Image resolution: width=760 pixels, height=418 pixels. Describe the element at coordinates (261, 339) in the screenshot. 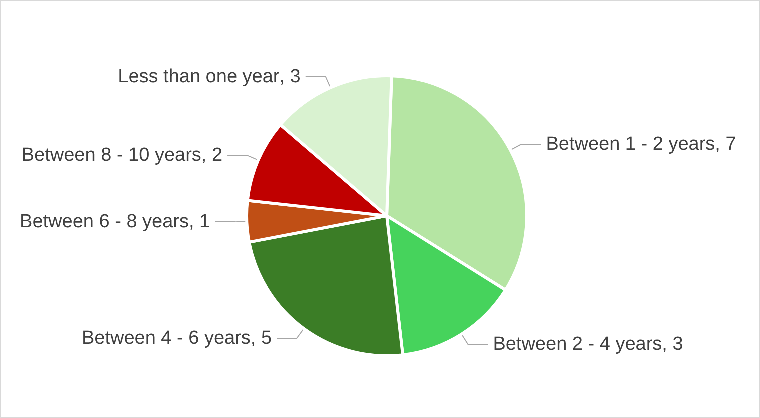

I see `data-label: , 5` at that location.